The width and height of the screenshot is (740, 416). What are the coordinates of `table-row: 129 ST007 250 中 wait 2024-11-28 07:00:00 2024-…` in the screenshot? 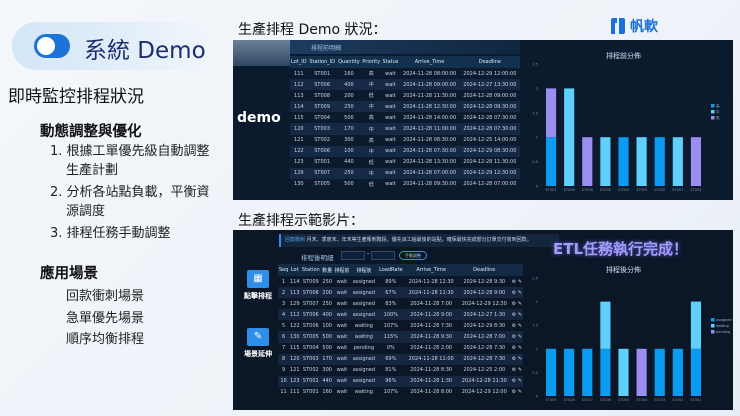 It's located at (405, 173).